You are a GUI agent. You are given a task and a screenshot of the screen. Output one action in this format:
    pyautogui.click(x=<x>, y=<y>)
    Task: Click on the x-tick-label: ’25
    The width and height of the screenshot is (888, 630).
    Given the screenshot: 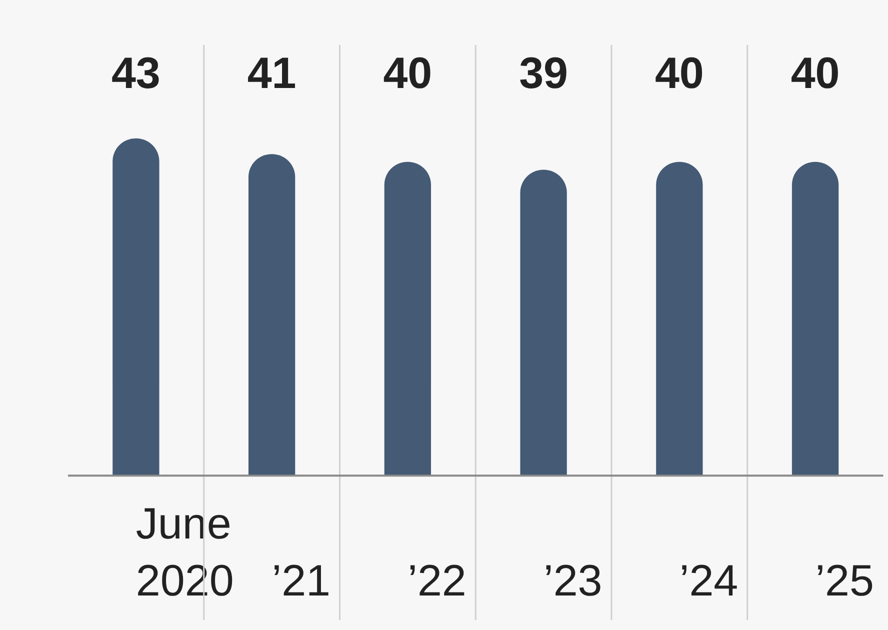 What is the action you would take?
    pyautogui.click(x=844, y=581)
    